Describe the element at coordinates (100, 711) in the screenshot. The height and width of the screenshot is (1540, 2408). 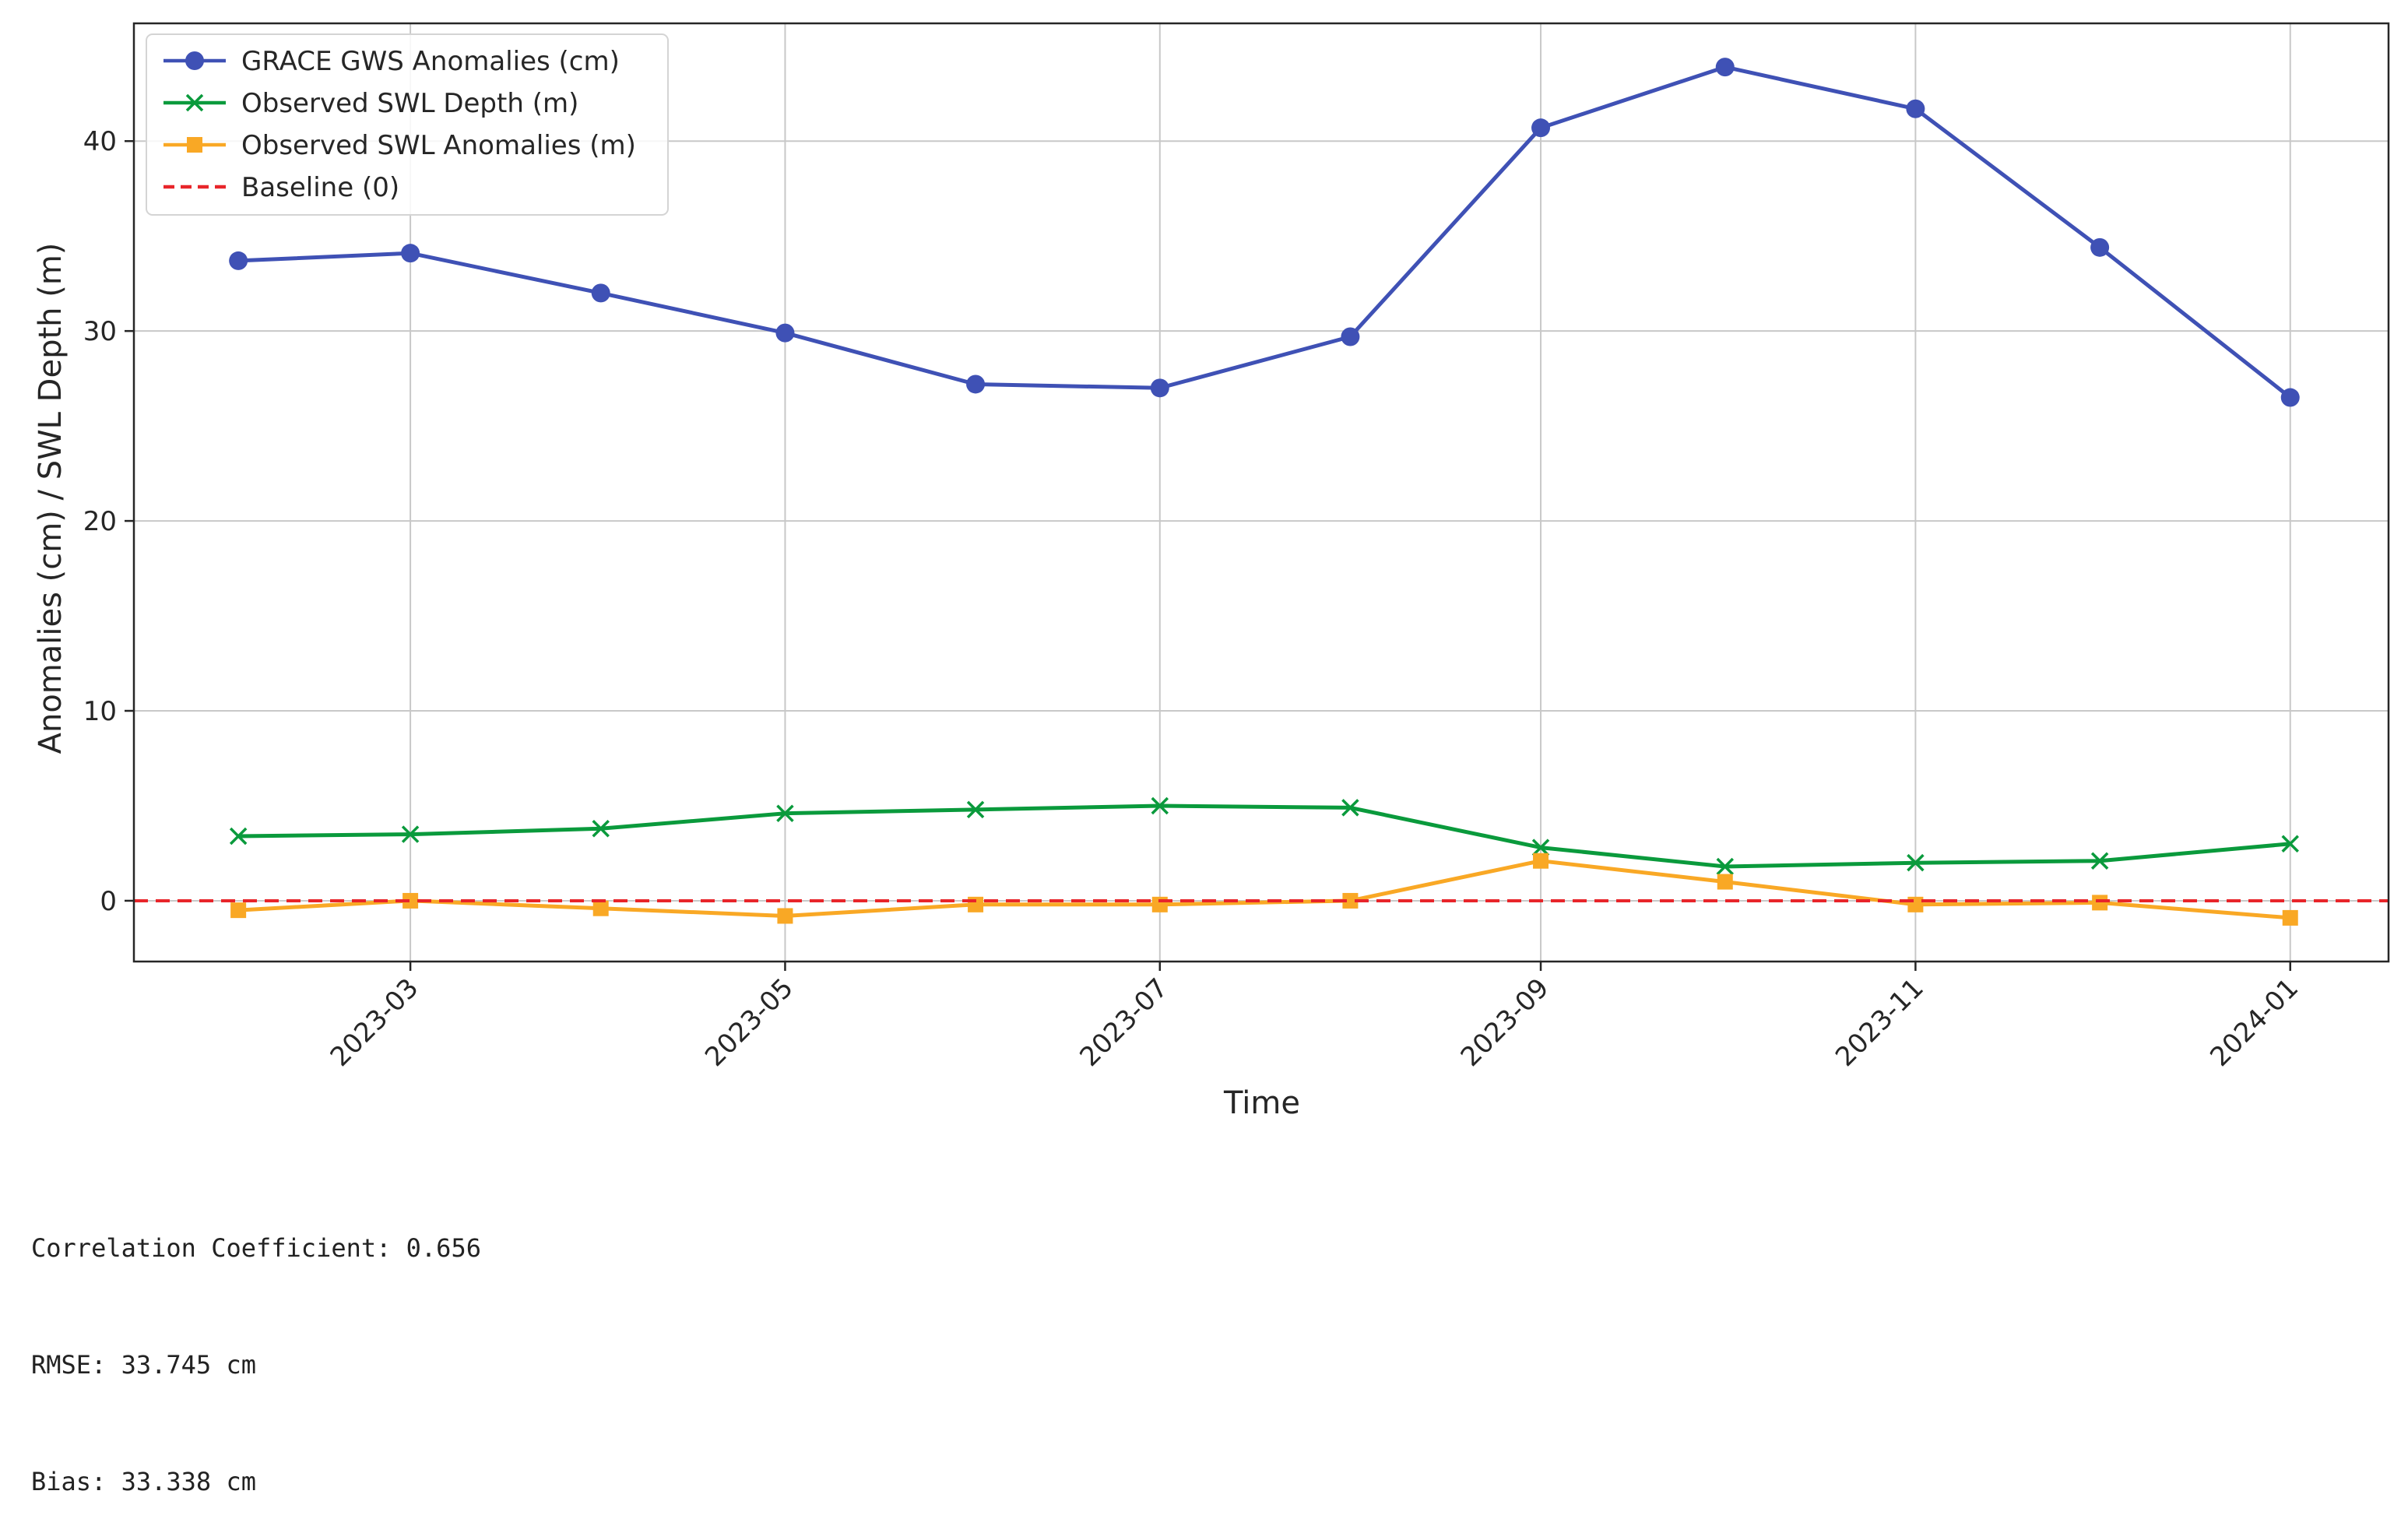
I see `y-tick-label: 10` at that location.